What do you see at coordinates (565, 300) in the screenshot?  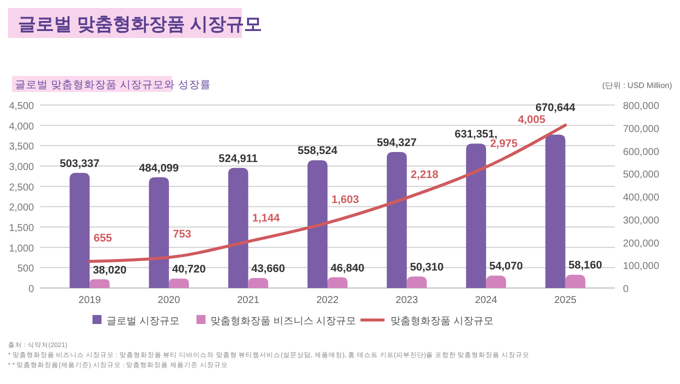 I see `x-tick-label: 2025` at bounding box center [565, 300].